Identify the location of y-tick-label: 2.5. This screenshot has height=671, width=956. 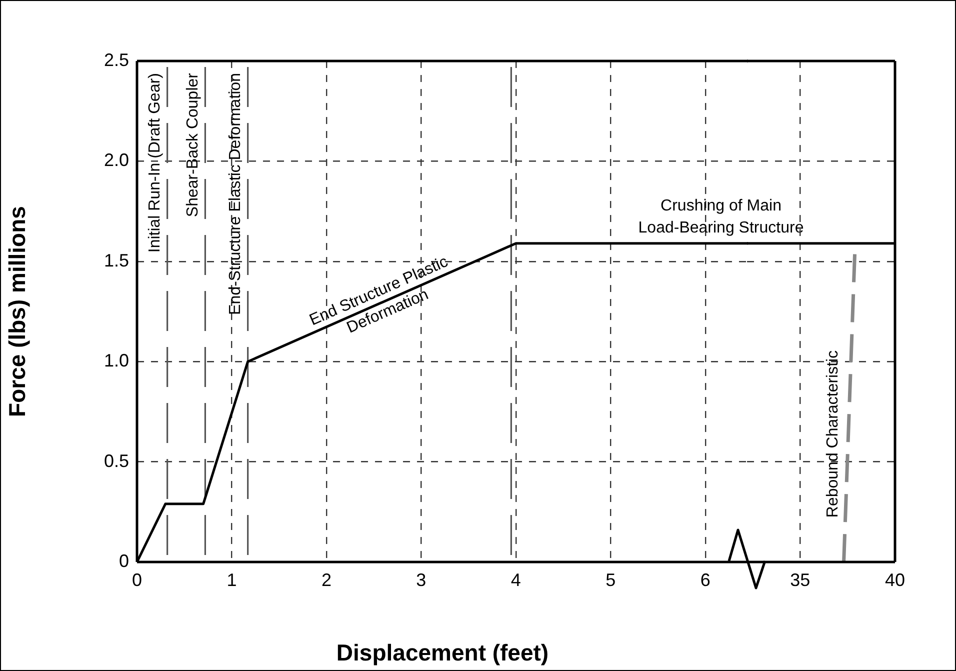
(116, 60).